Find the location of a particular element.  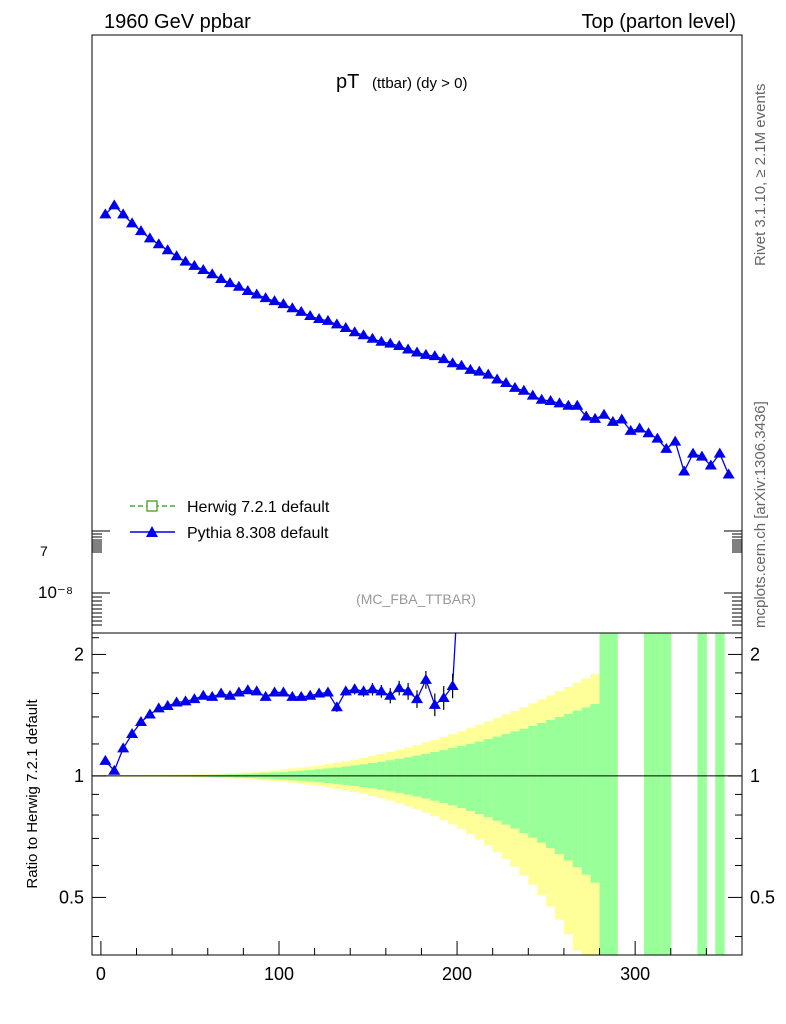

y-tick-label-right: 1 is located at coordinates (755, 776).